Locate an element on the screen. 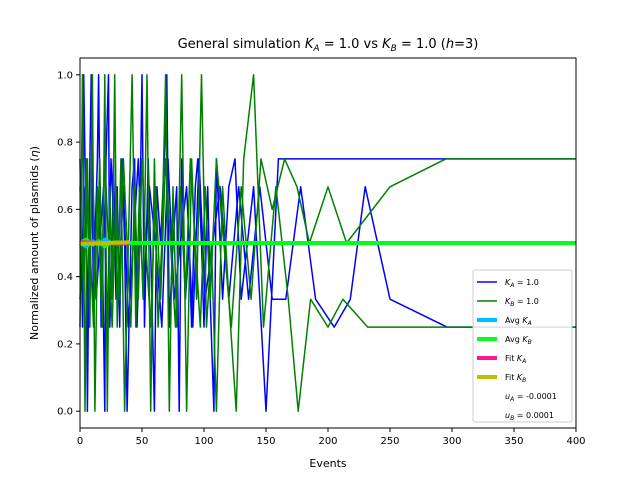 This screenshot has width=640, height=480. y-tick-label: 0.0 is located at coordinates (65, 412).